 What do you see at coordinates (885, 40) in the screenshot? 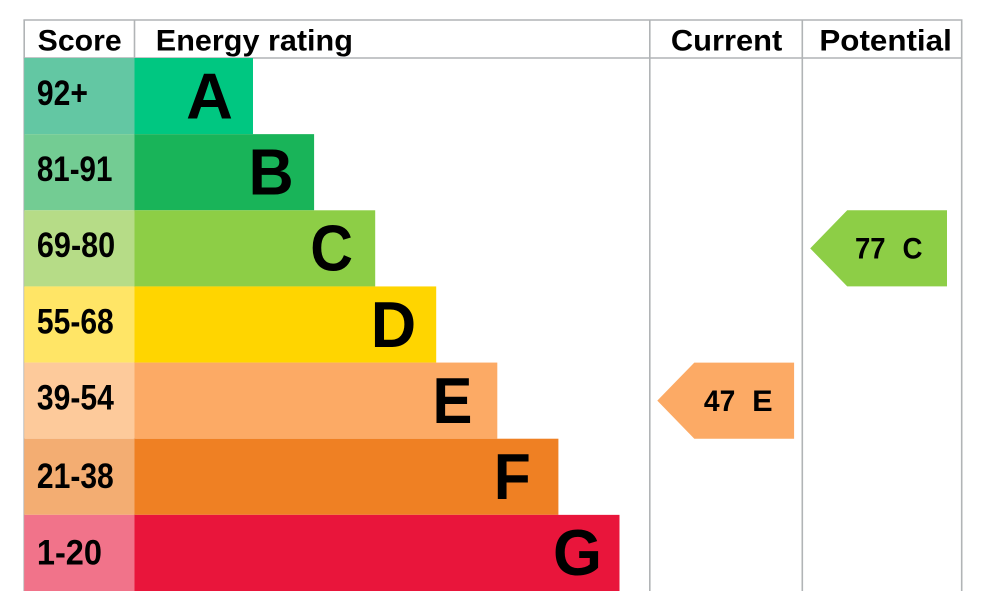
I see `svg-text: Potential` at bounding box center [885, 40].